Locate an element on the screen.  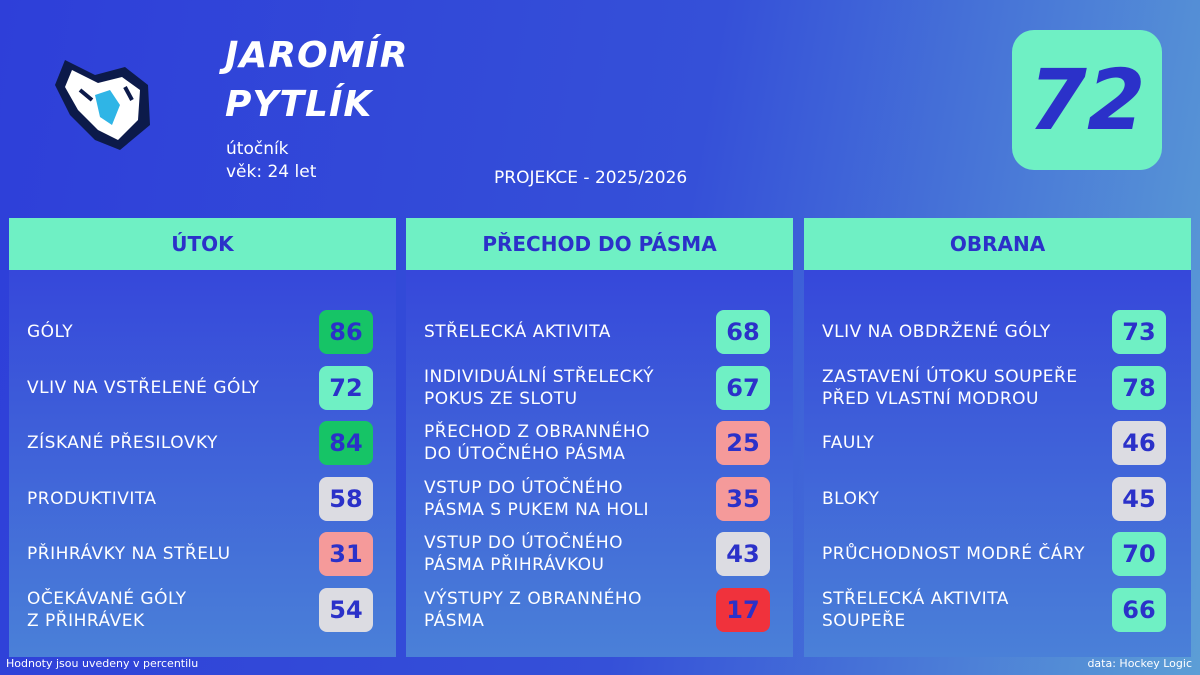
label-line: BLOKY is located at coordinates (851, 498).